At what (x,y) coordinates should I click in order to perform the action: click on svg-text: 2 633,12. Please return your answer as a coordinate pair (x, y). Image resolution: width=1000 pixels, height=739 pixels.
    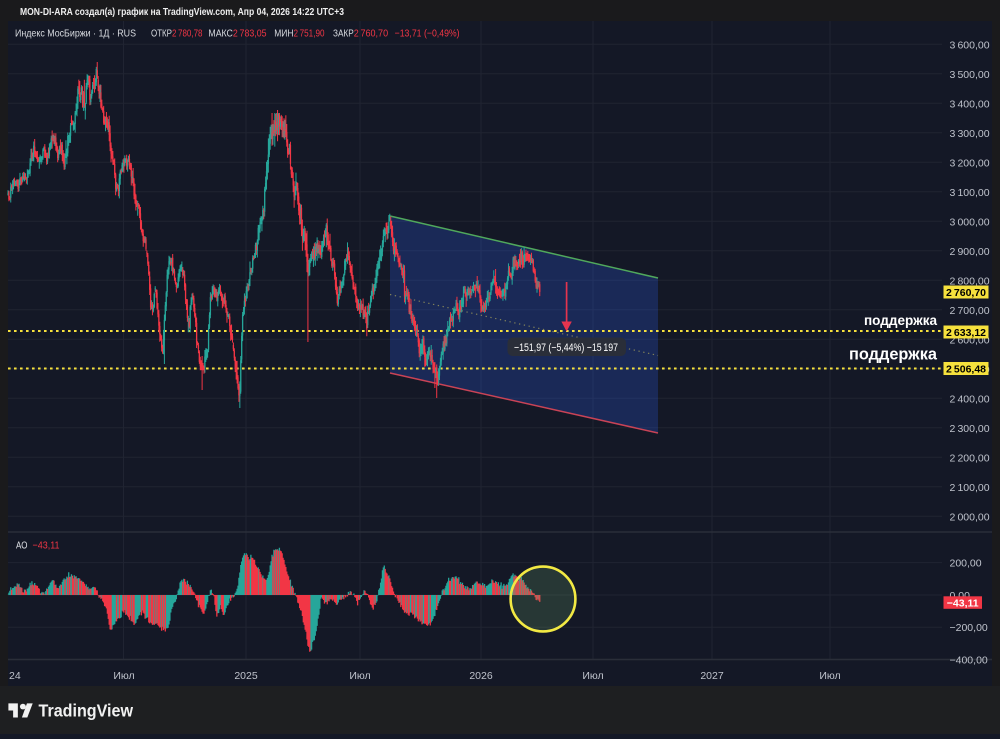
    Looking at the image, I should click on (966, 333).